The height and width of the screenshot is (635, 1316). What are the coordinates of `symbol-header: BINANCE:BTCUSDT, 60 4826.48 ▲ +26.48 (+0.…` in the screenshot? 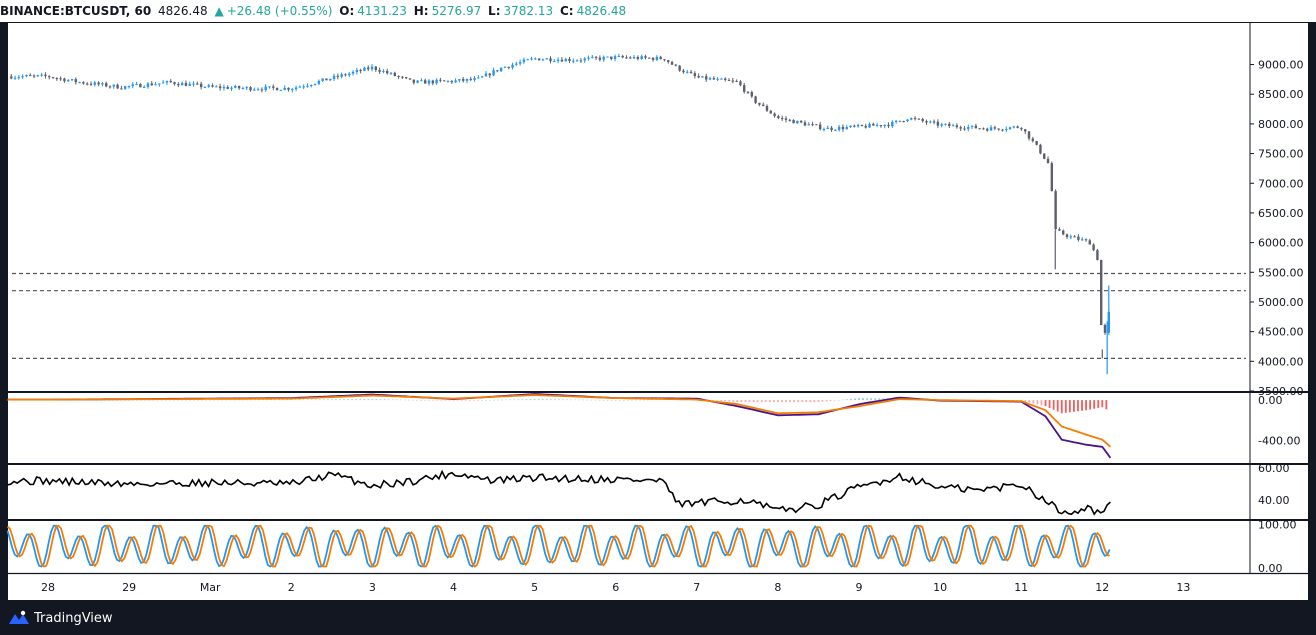 It's located at (658, 11).